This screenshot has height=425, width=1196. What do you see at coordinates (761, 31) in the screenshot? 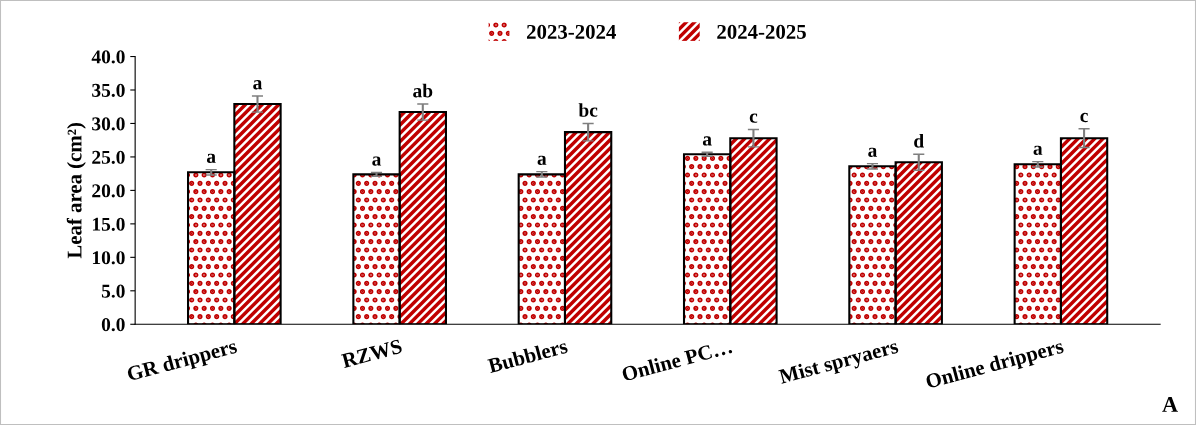
I see `legend-label: 2024-2025` at bounding box center [761, 31].